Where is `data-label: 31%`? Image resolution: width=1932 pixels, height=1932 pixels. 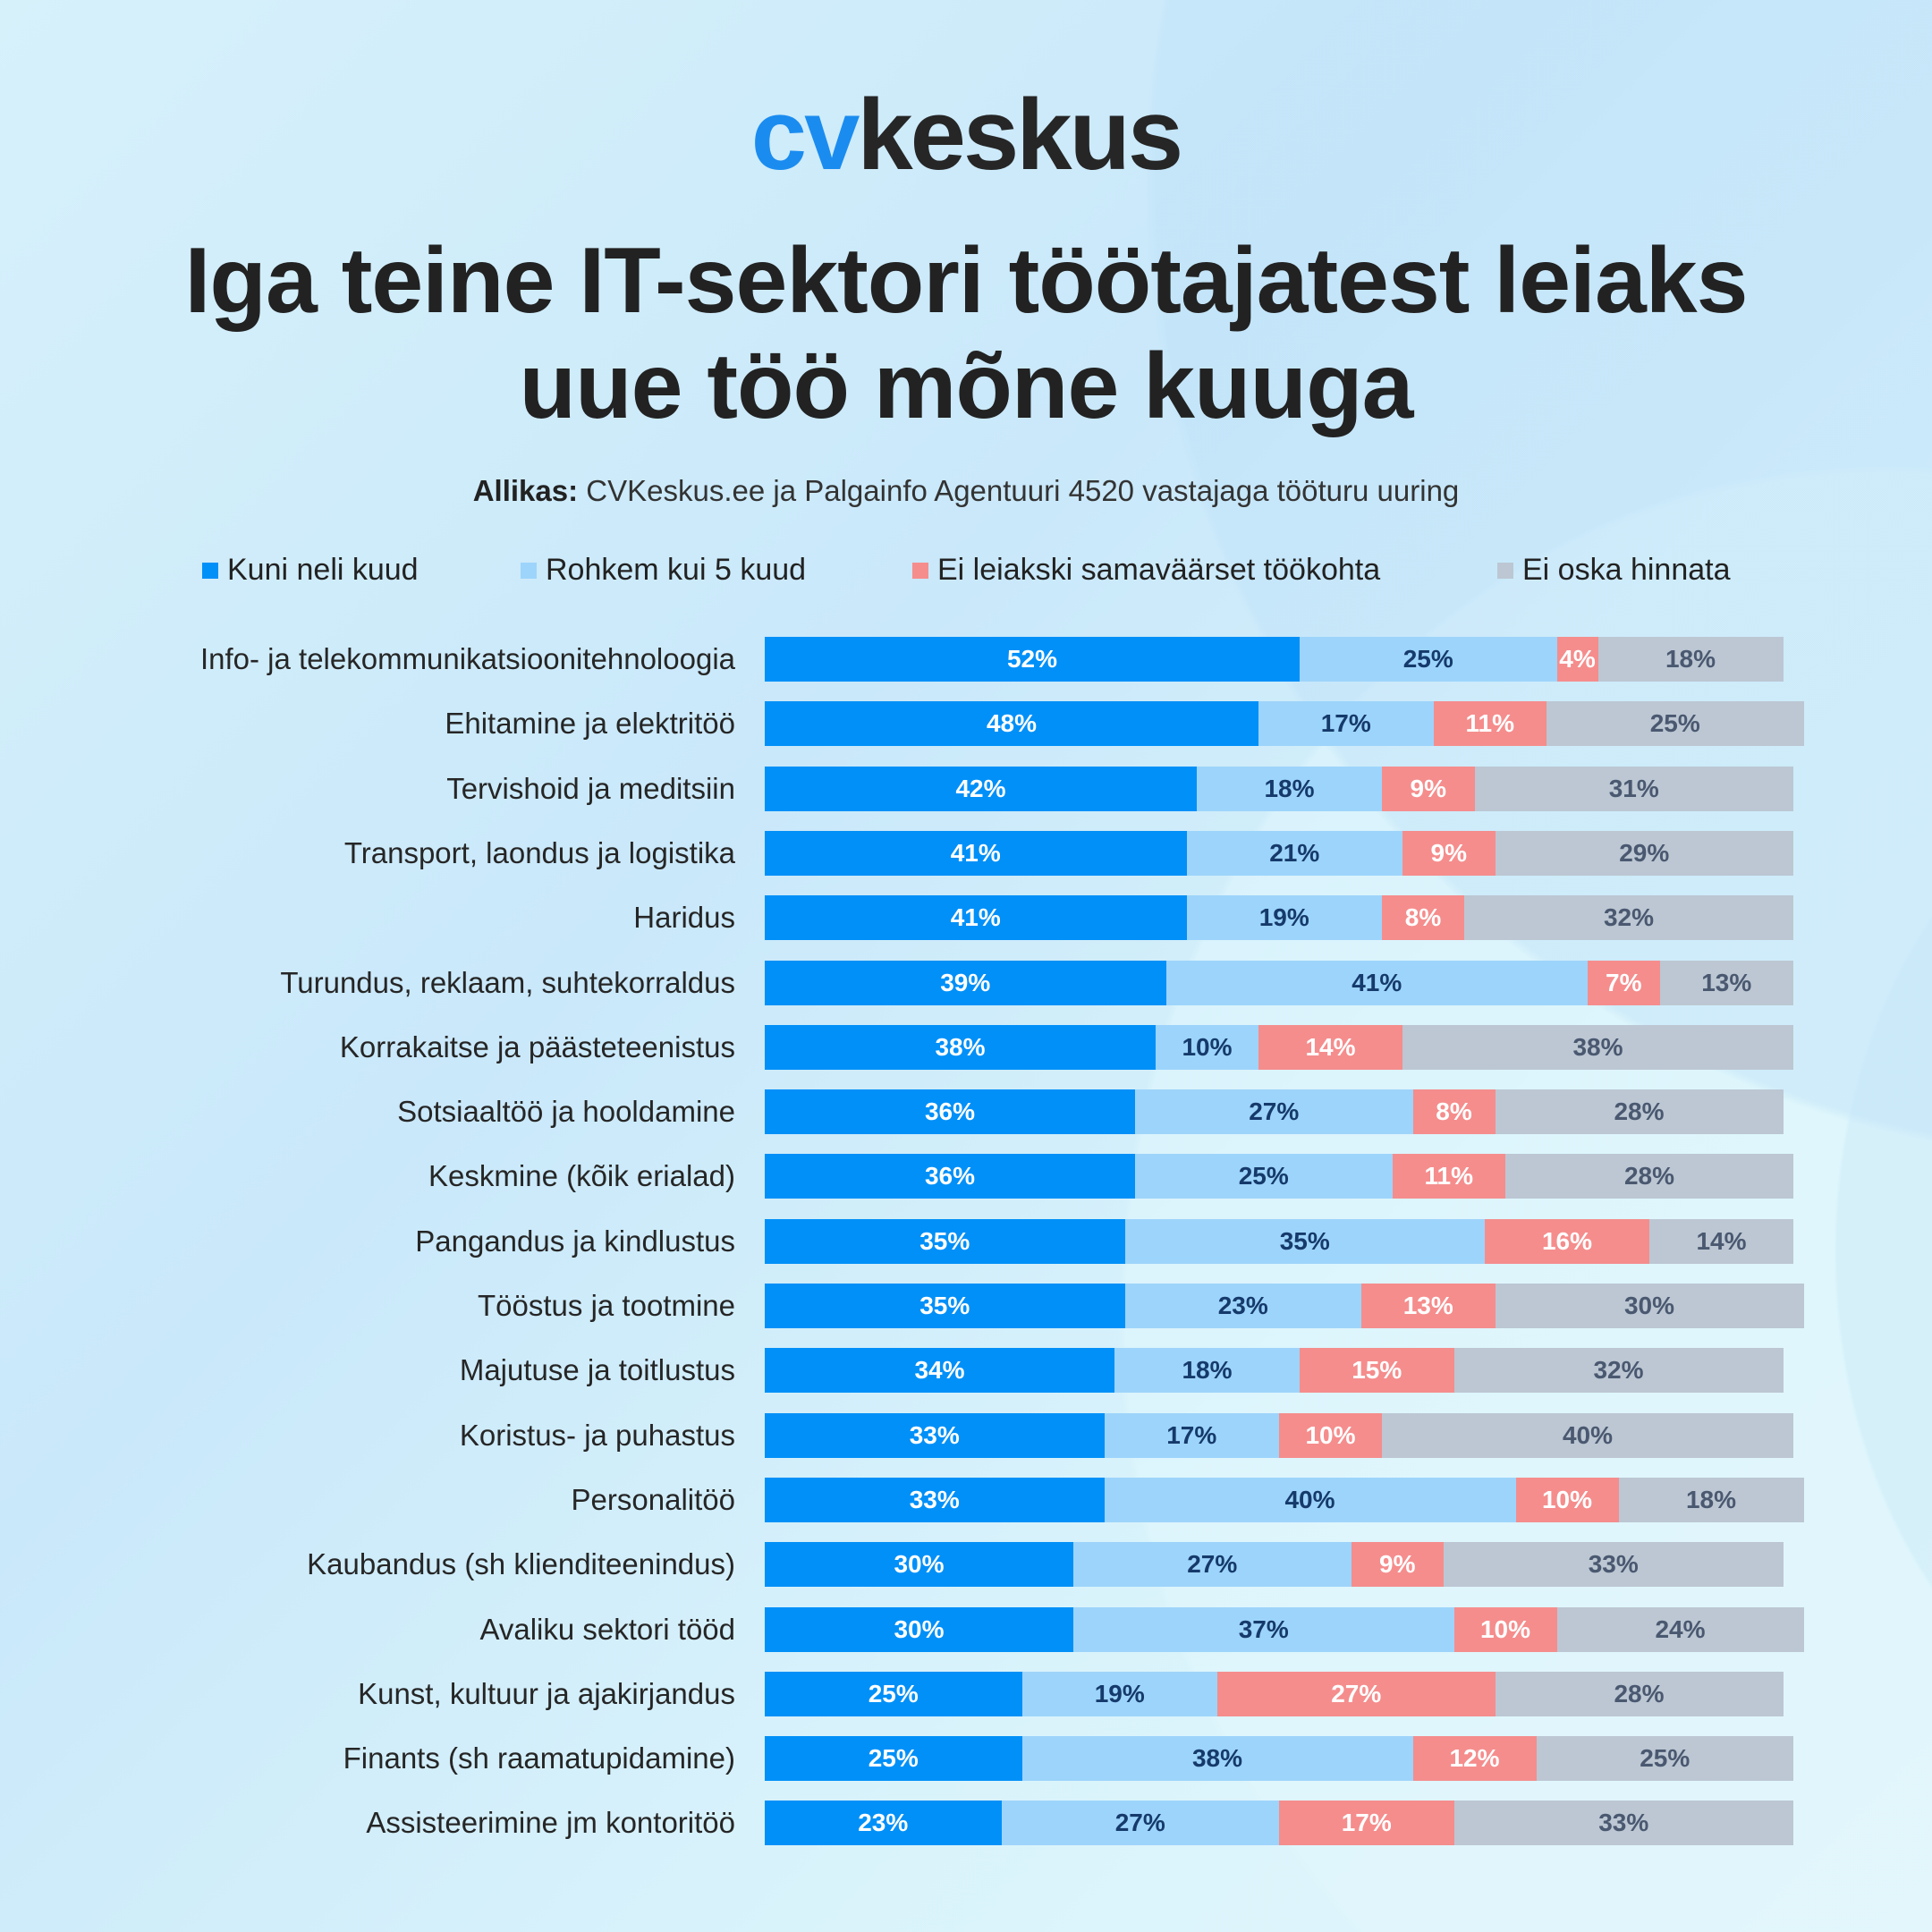 data-label: 31% is located at coordinates (1633, 788).